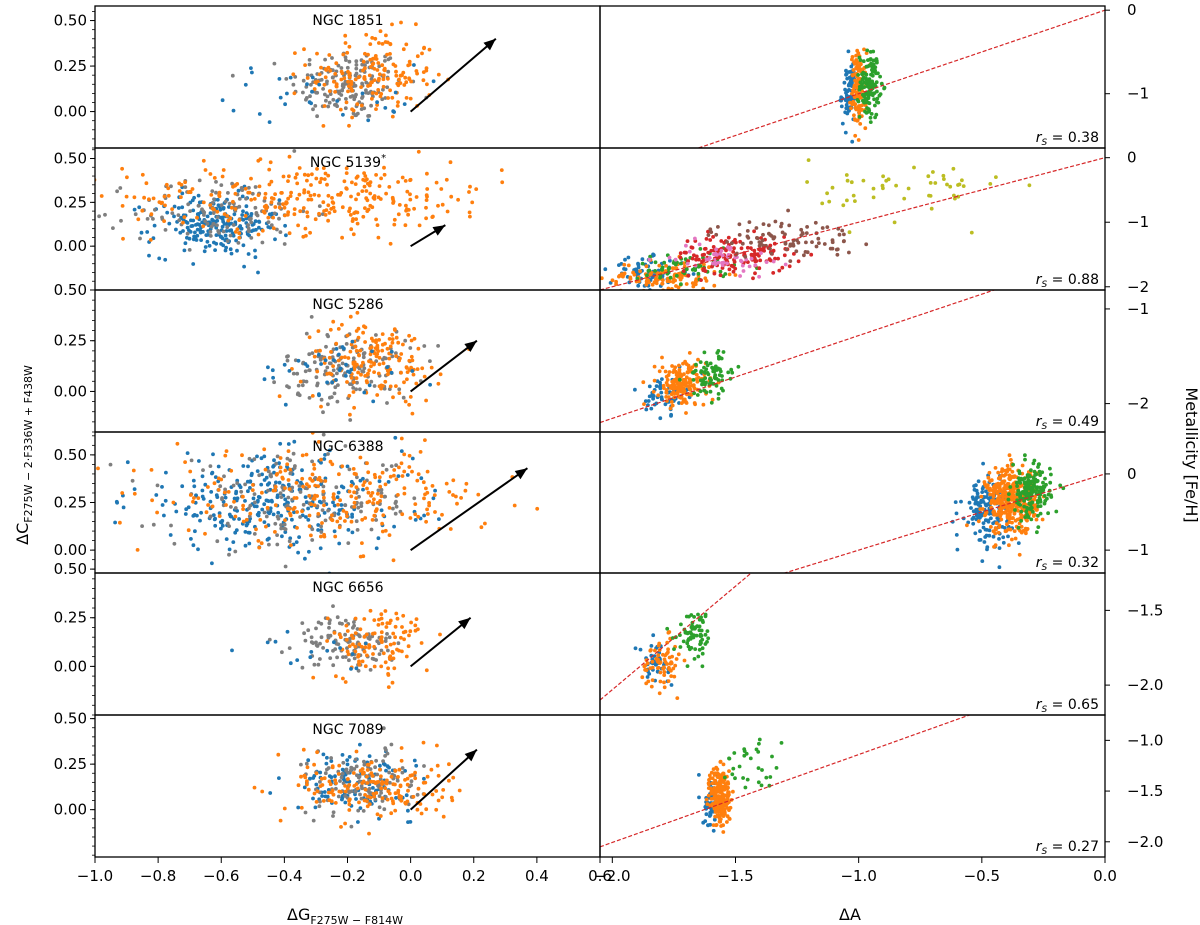 The image size is (1200, 925). I want to click on y-tick-label: 0.25, so click(70, 341).